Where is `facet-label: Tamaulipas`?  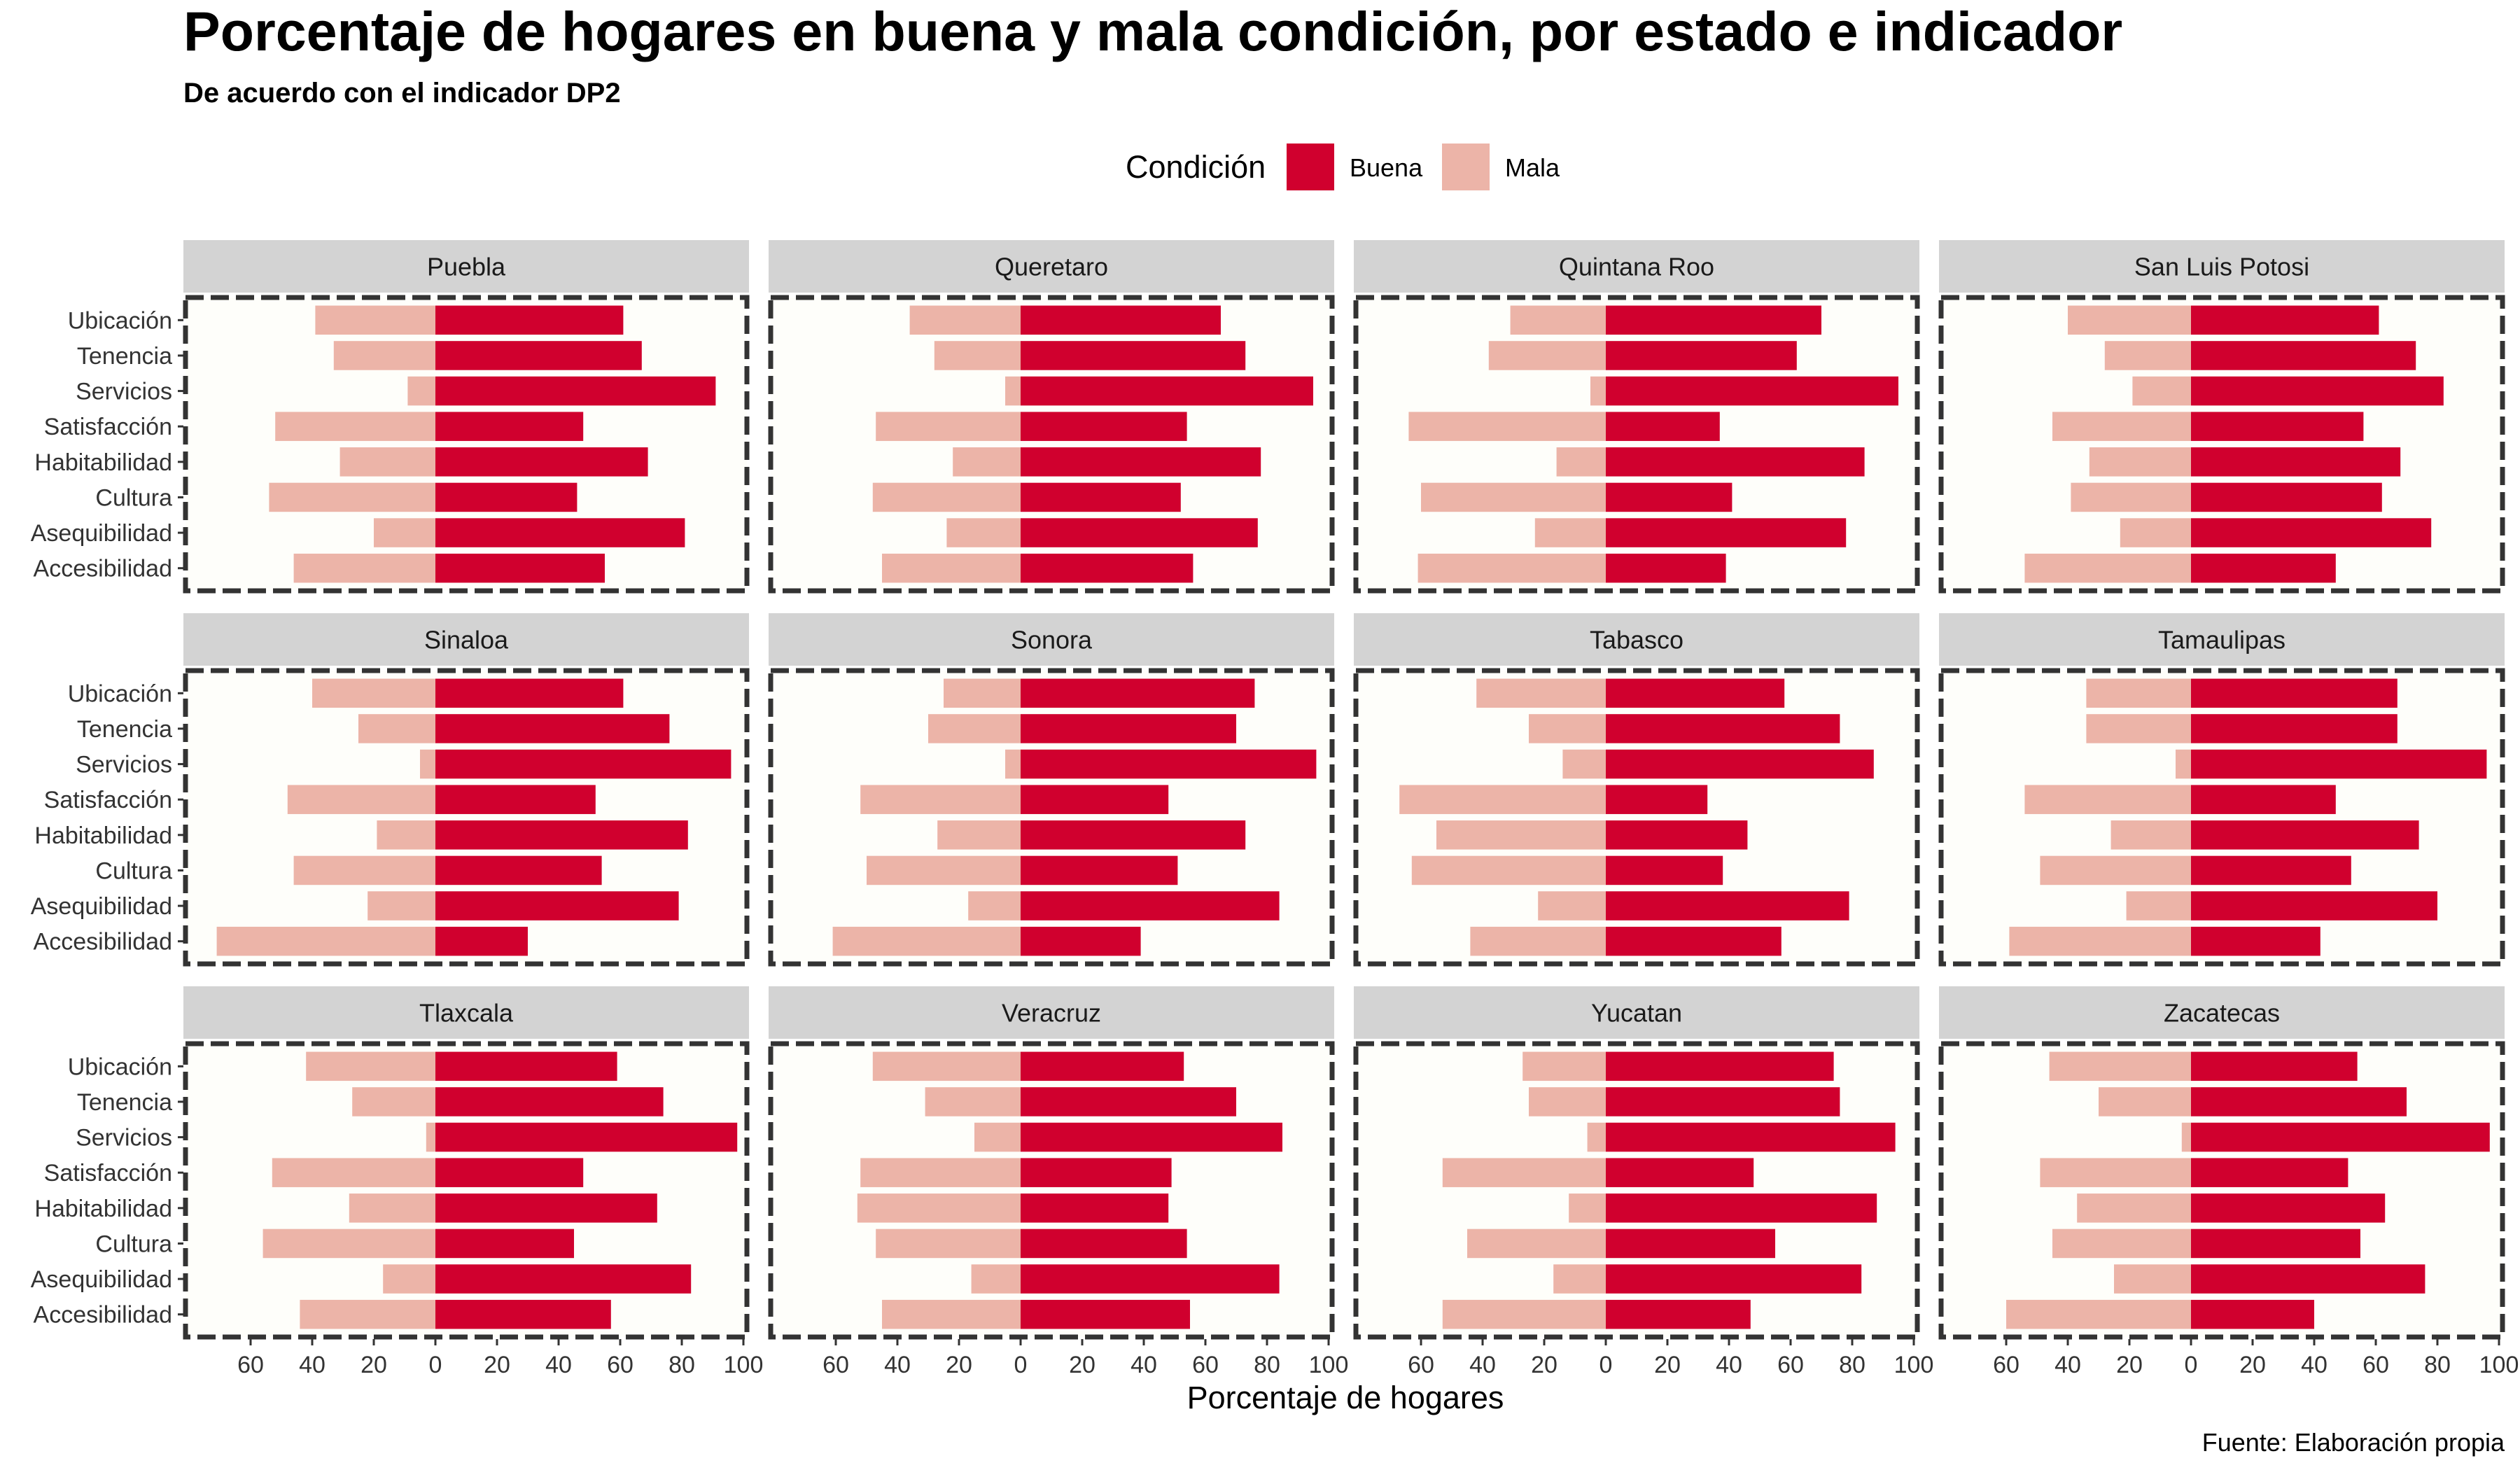 facet-label: Tamaulipas is located at coordinates (2222, 640).